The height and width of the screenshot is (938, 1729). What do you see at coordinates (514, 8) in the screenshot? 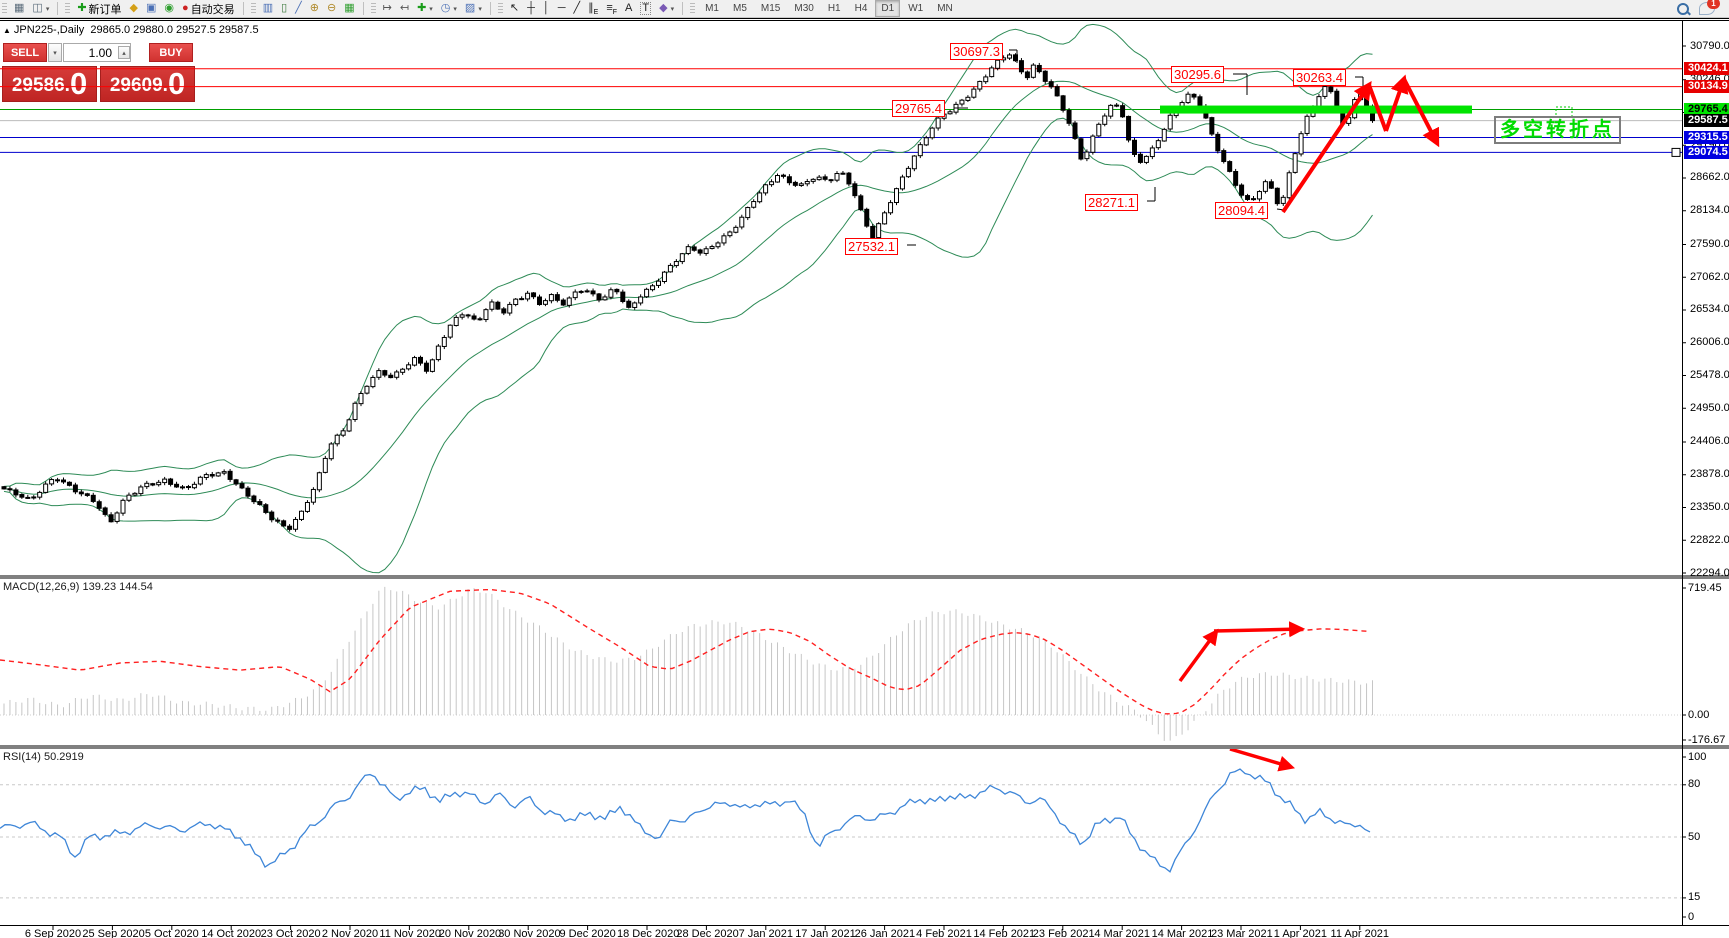
I see `cursor-icon: ↖` at bounding box center [514, 8].